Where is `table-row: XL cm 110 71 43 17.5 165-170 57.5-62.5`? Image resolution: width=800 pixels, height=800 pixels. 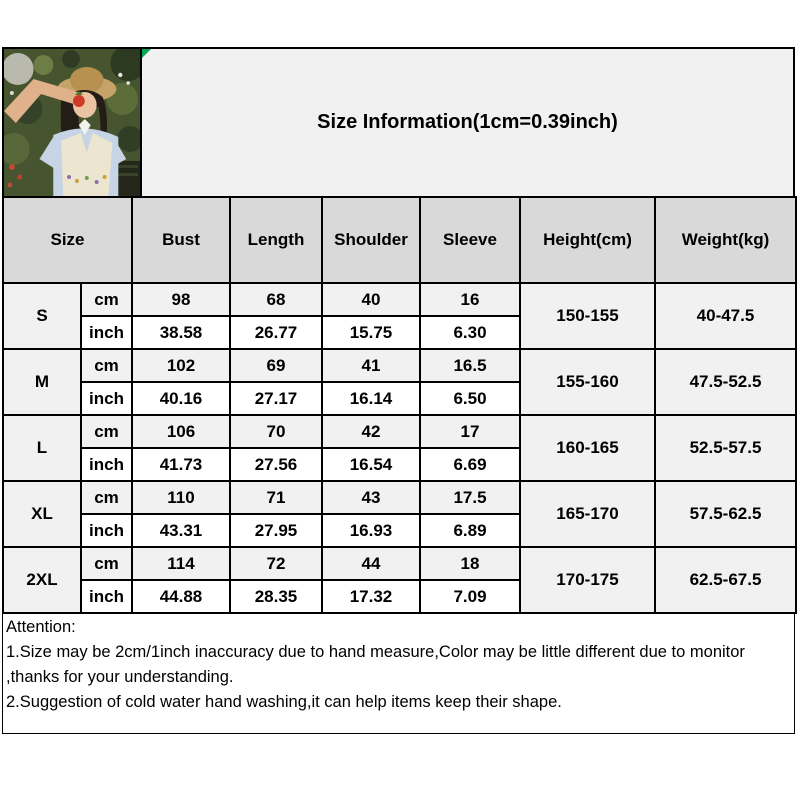 table-row: XL cm 110 71 43 17.5 165-170 57.5-62.5 is located at coordinates (399, 514).